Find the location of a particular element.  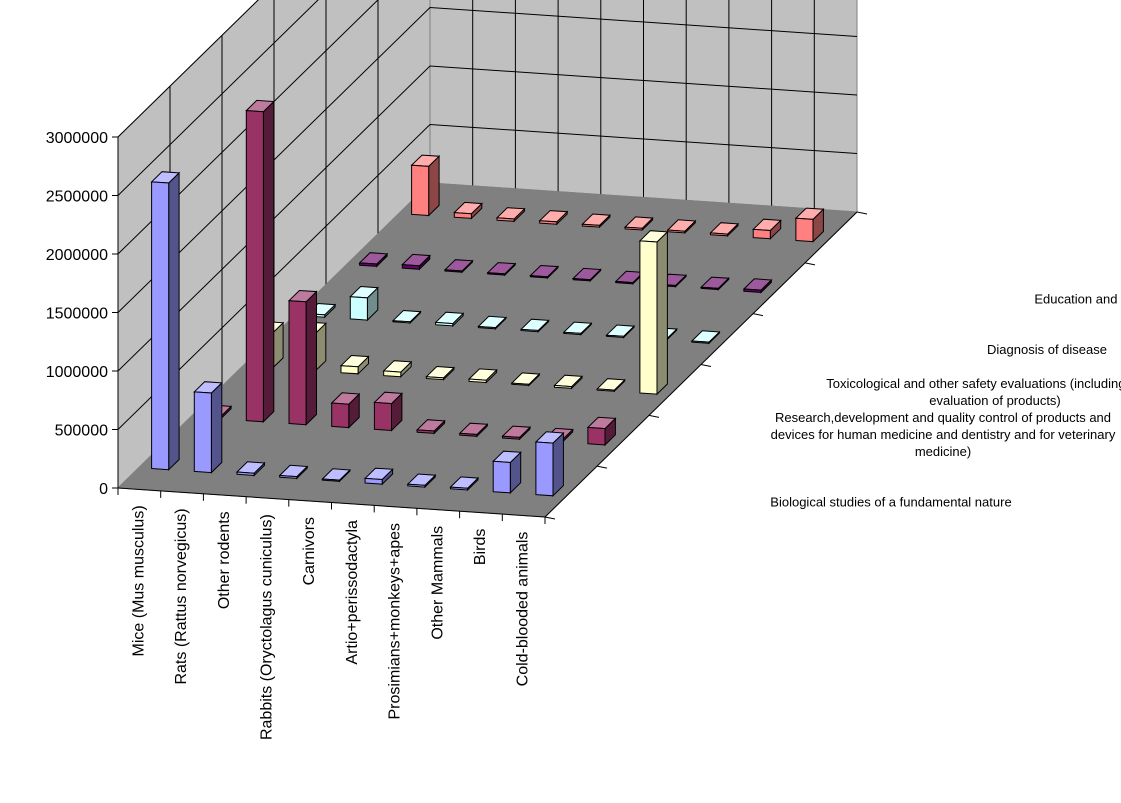

category-tick-label: Other Mammals is located at coordinates (437, 583).